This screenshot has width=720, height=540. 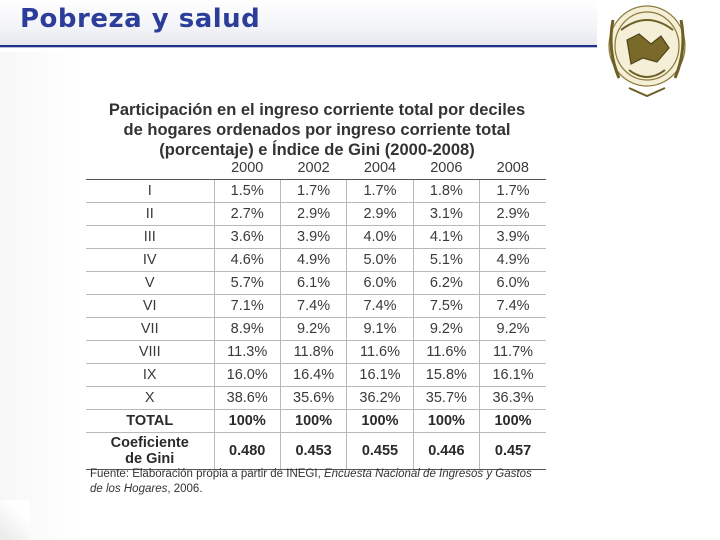 What do you see at coordinates (247, 306) in the screenshot?
I see `table-cell: 7.1%` at bounding box center [247, 306].